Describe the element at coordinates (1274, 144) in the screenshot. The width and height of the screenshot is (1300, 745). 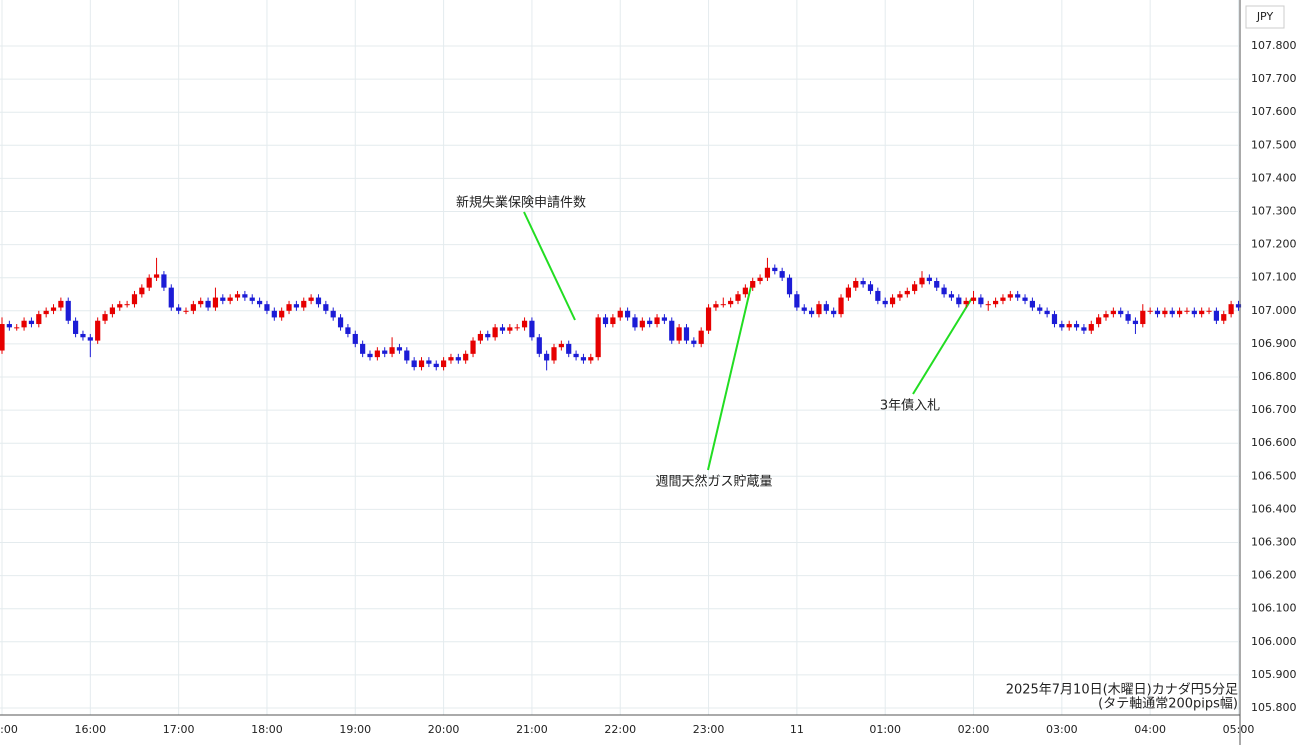
I see `y-tick-label: 107.500` at that location.